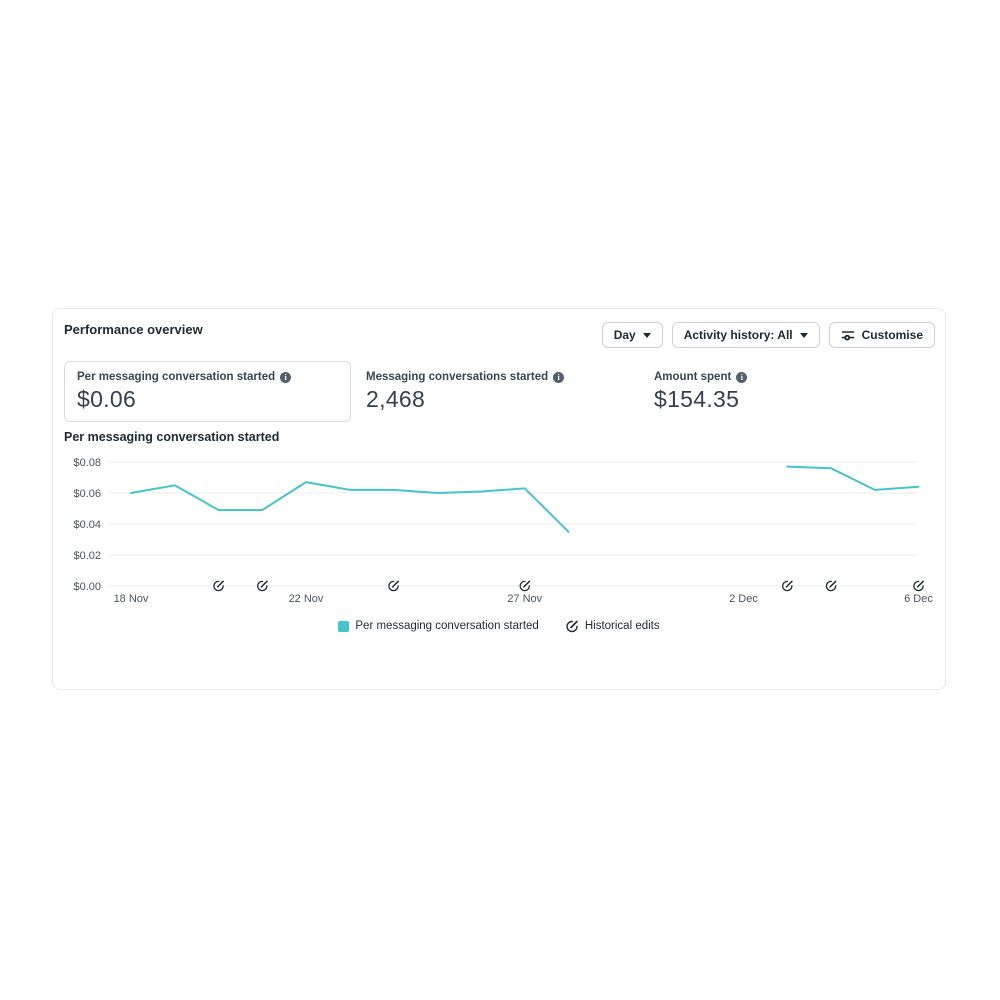  What do you see at coordinates (525, 499) in the screenshot?
I see `metric-line` at bounding box center [525, 499].